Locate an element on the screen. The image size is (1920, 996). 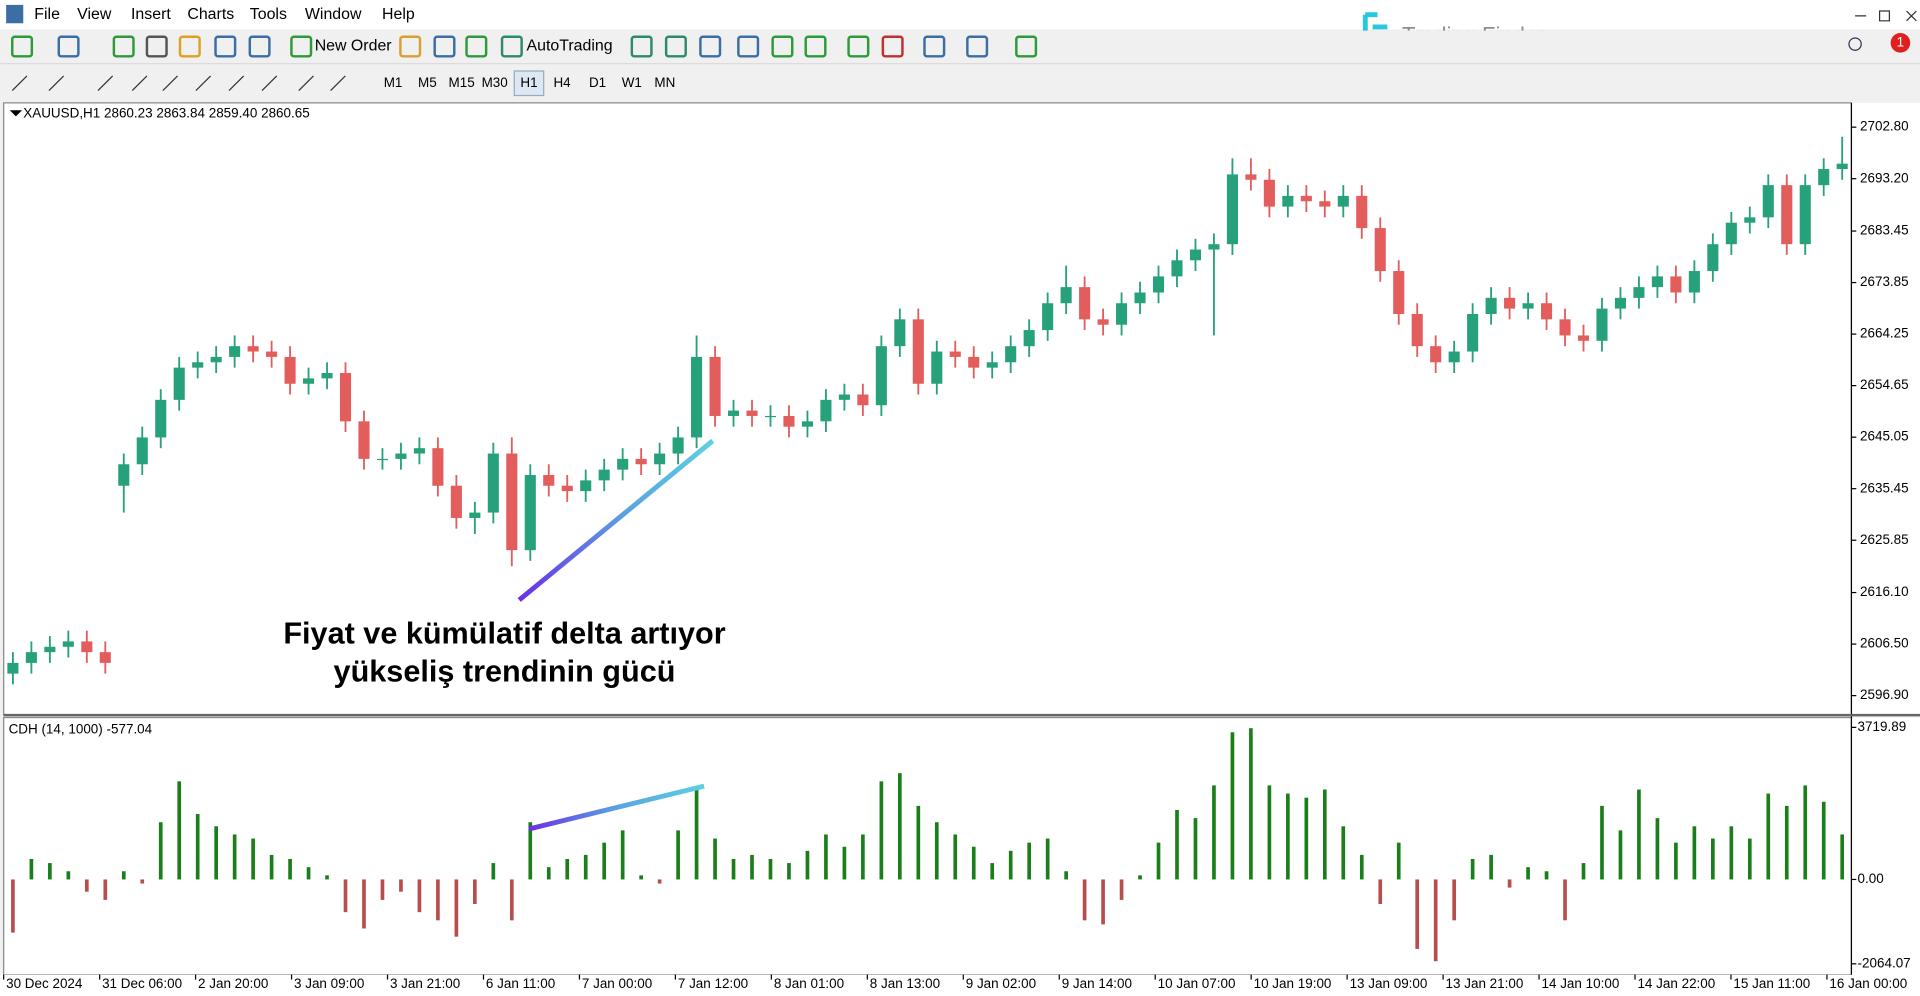
timeframe-active is located at coordinates (529, 83).